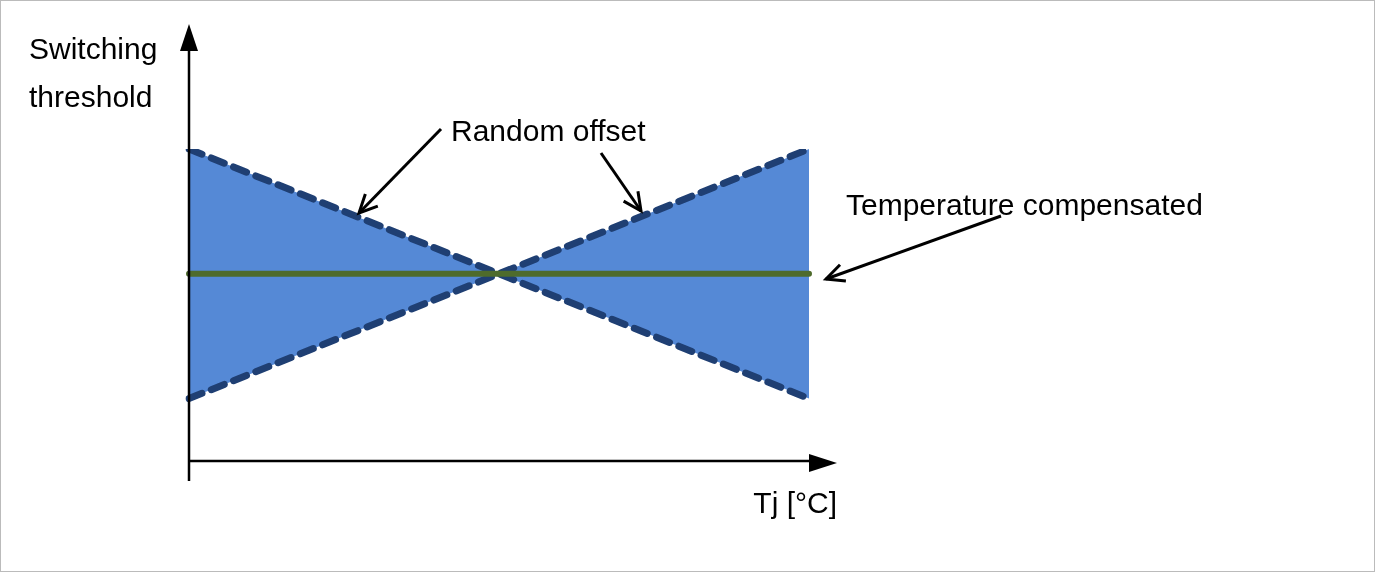 This screenshot has height=572, width=1375. Describe the element at coordinates (549, 130) in the screenshot. I see `text: Random offset` at that location.